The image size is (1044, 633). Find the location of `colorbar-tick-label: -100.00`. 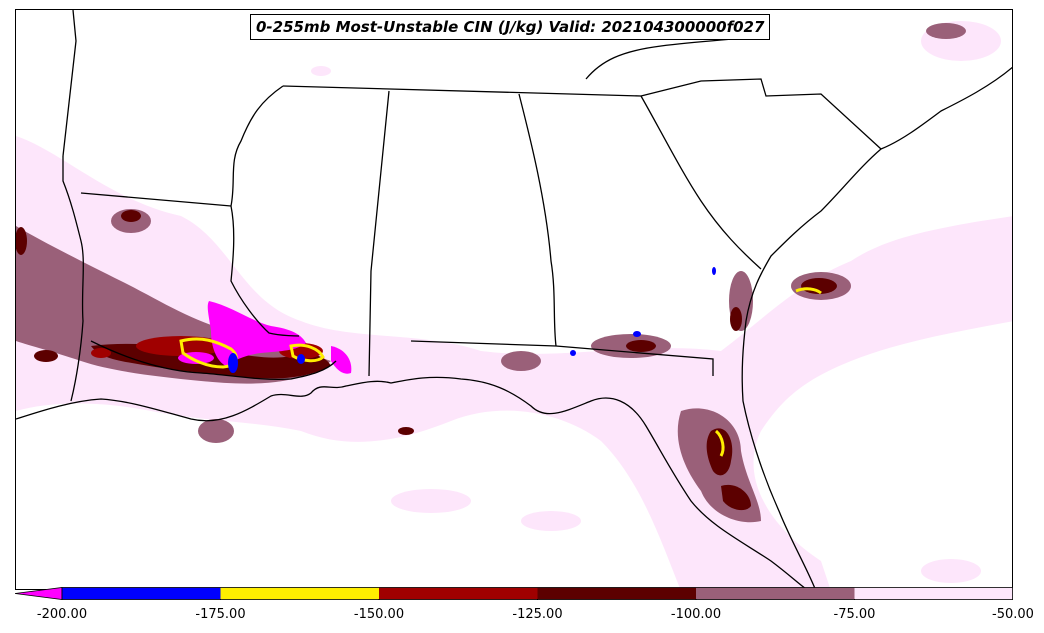

colorbar-tick-label: -100.00 is located at coordinates (696, 614).